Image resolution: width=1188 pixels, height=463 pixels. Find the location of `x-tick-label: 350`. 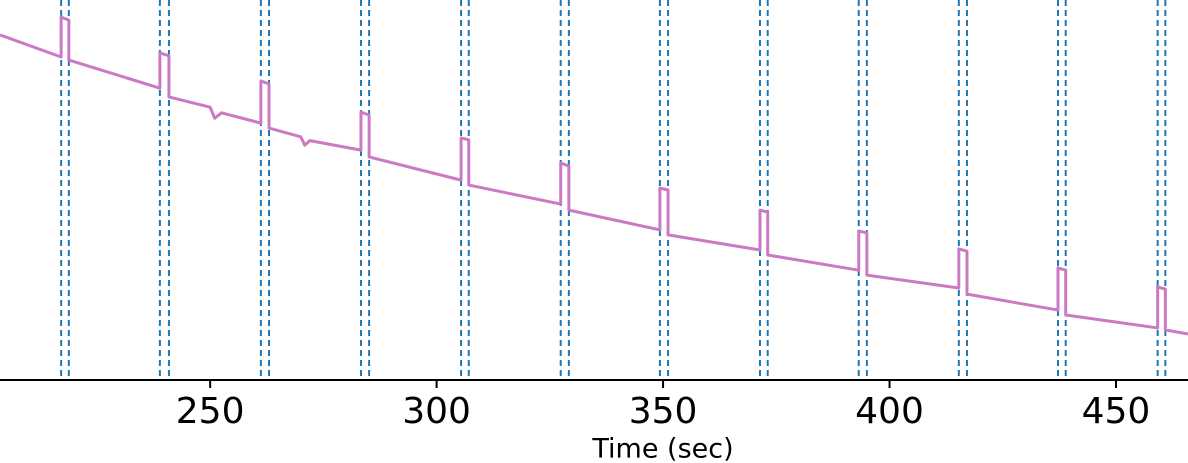

x-tick-label: 350 is located at coordinates (663, 411).